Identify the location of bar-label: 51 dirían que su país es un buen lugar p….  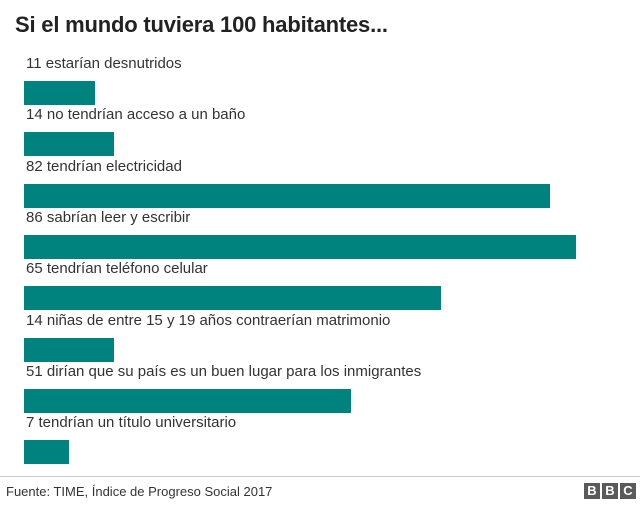
(224, 371).